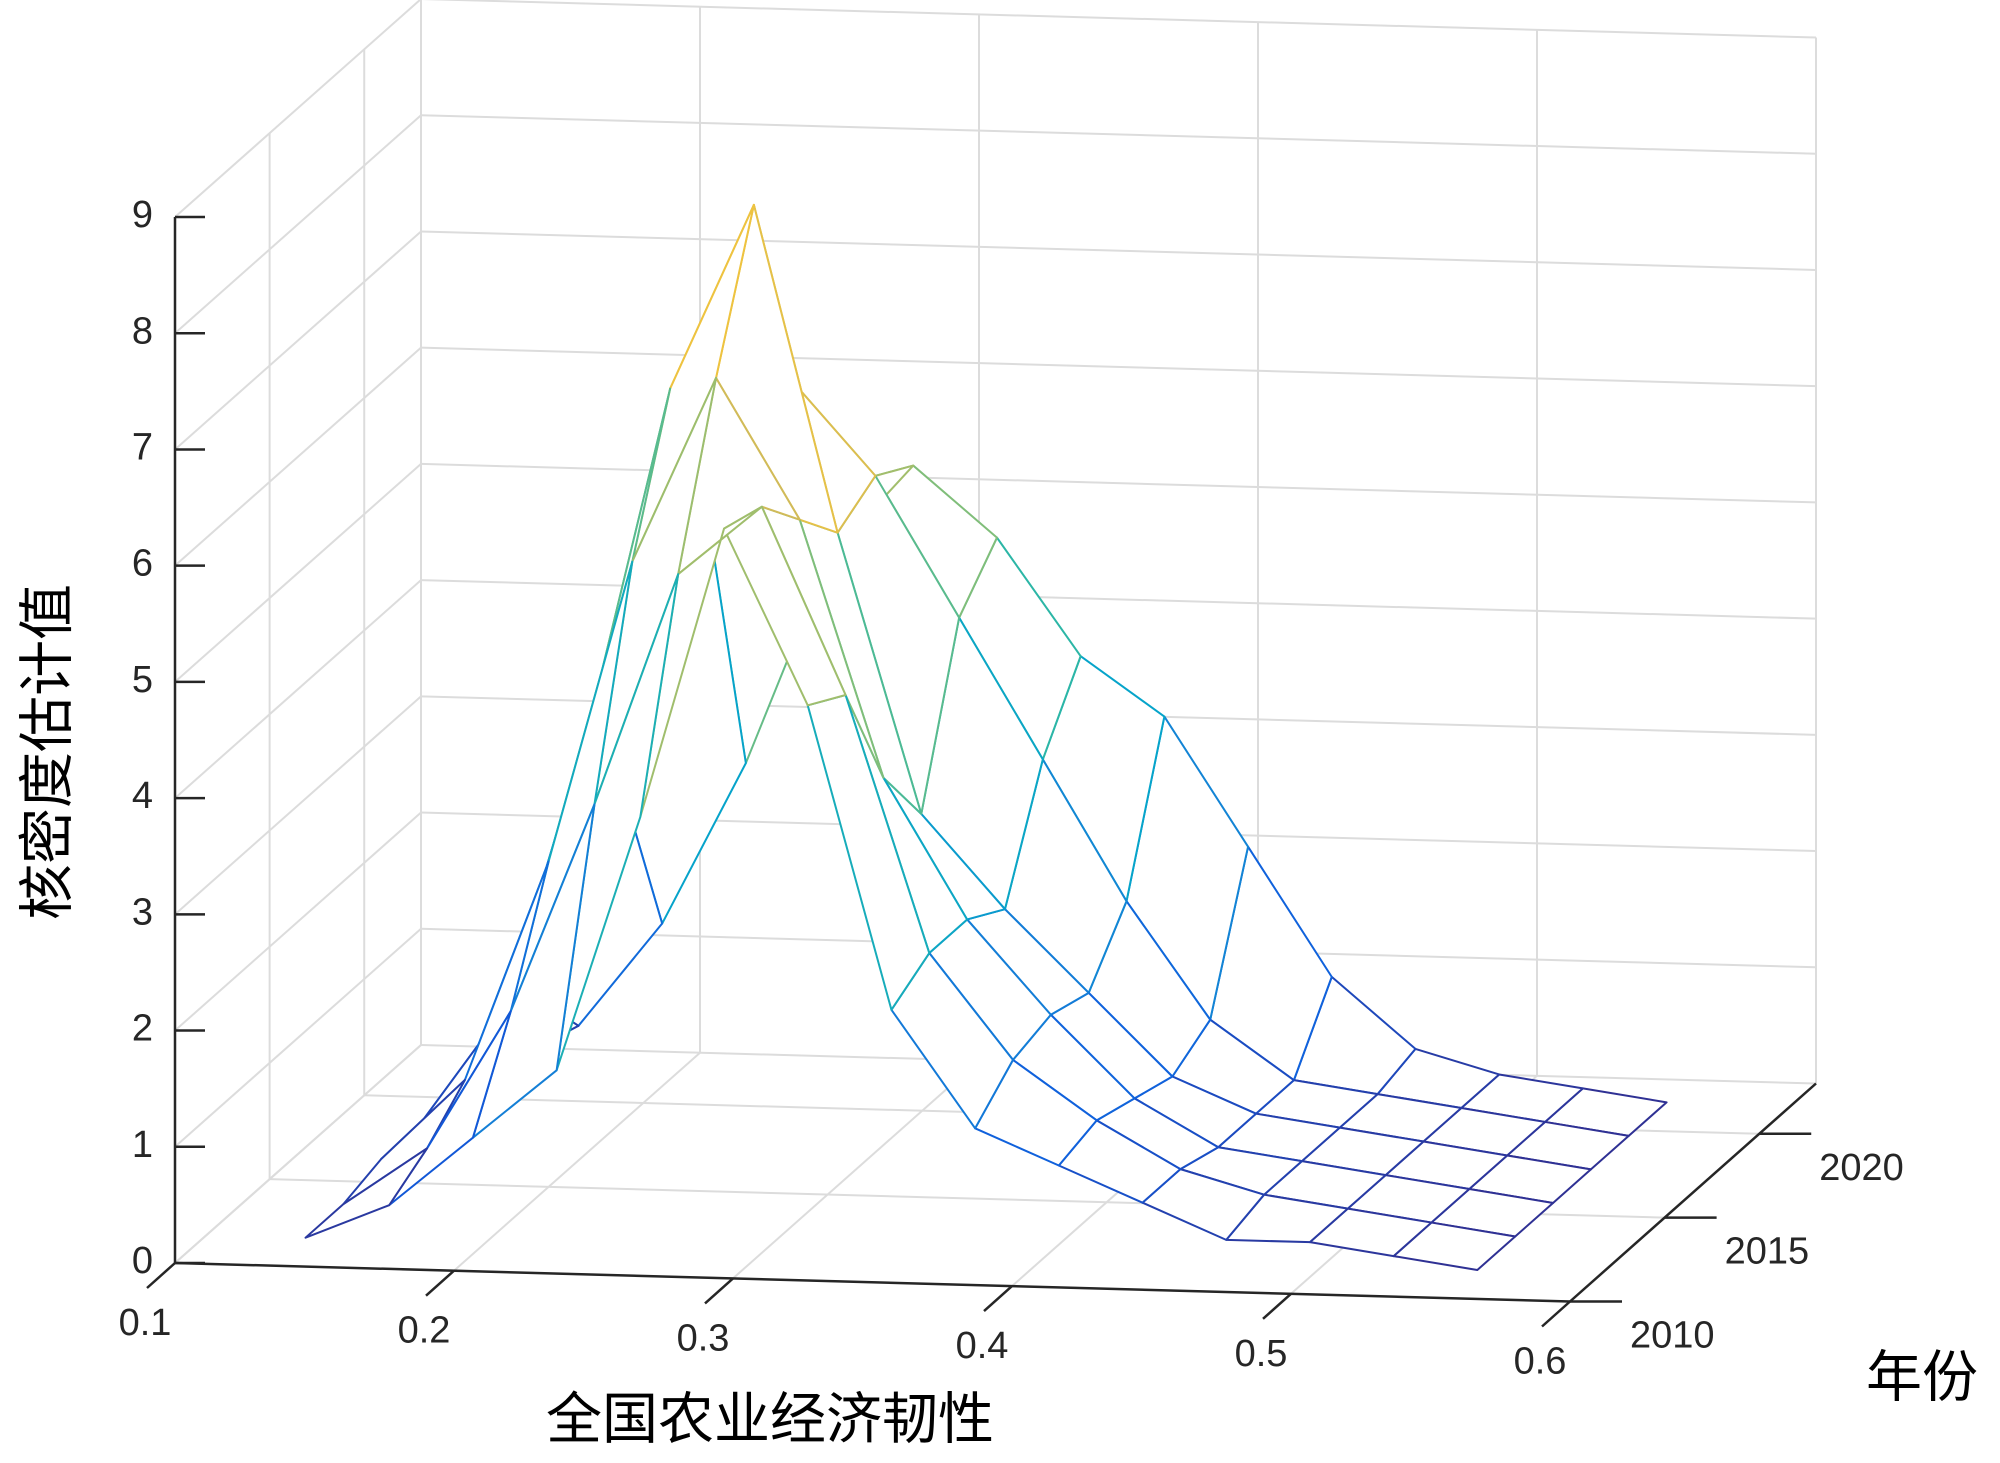 This screenshot has width=2000, height=1463. Describe the element at coordinates (366, 1193) in the screenshot. I see `mesh-cell` at that location.